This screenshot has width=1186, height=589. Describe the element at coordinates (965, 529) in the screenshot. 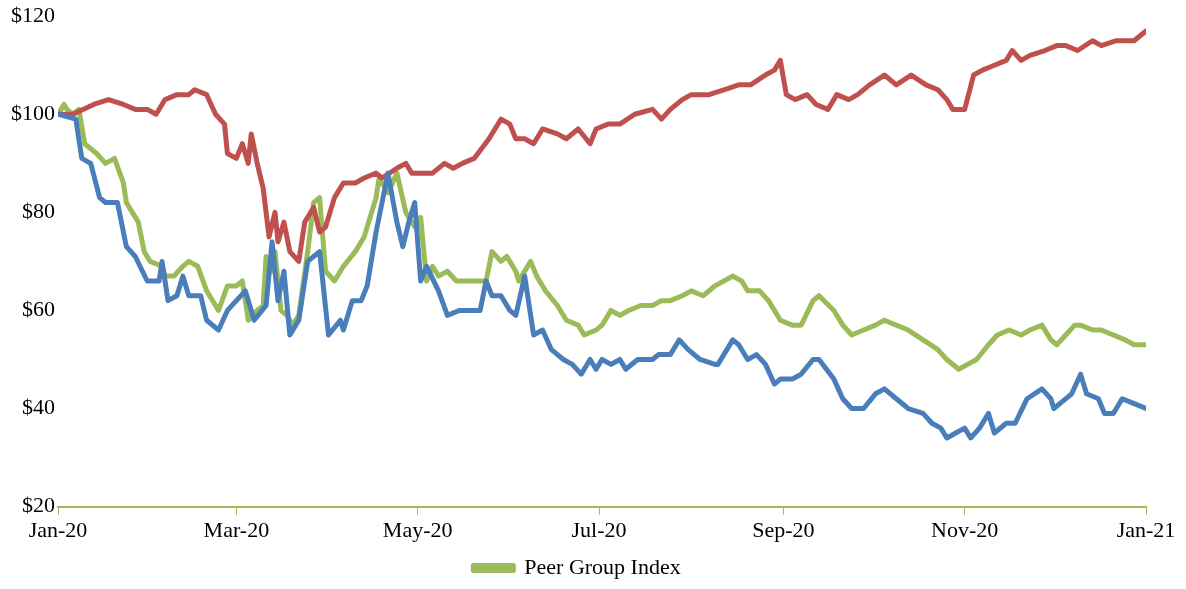

I see `x-tick-label: Nov-20` at that location.